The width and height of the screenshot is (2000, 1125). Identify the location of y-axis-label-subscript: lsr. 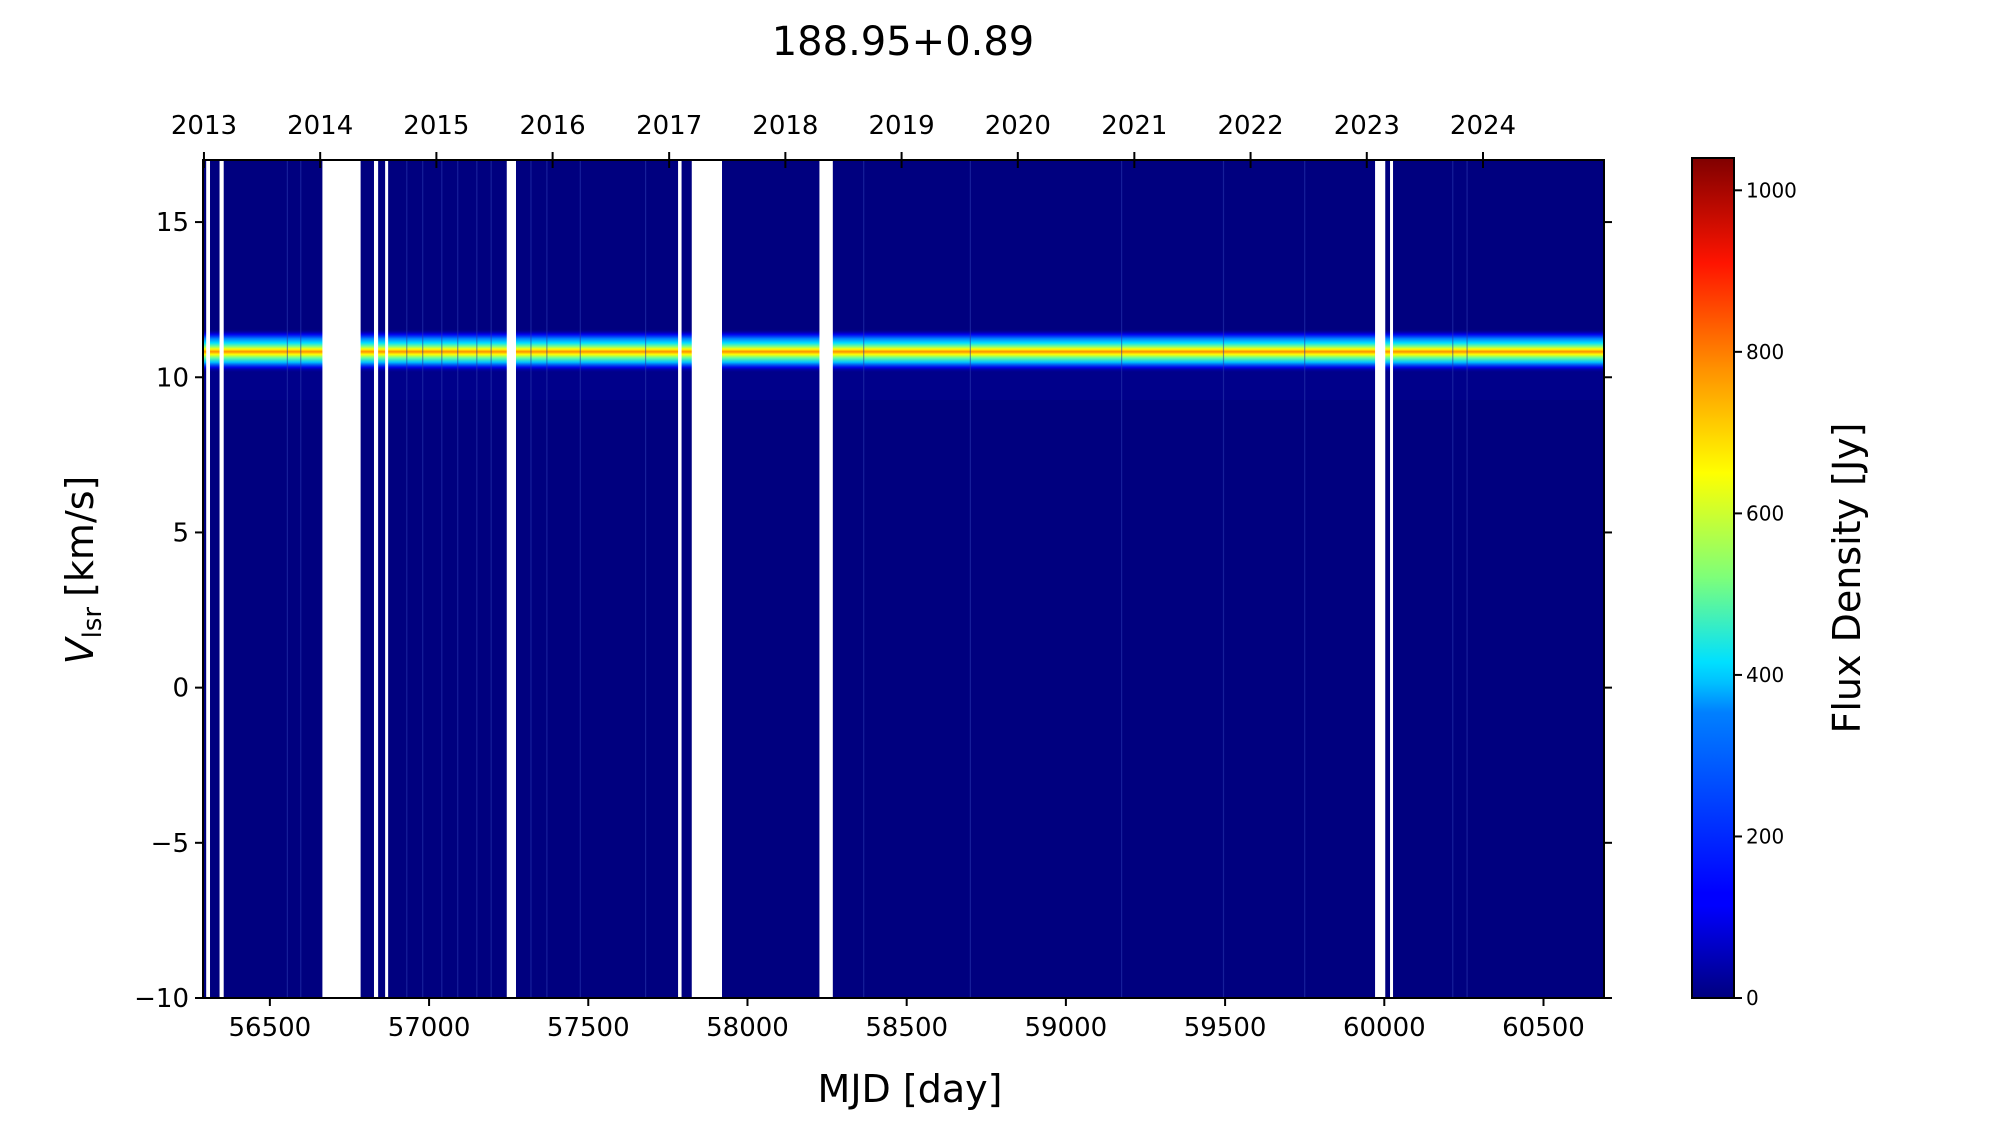
(93, 623).